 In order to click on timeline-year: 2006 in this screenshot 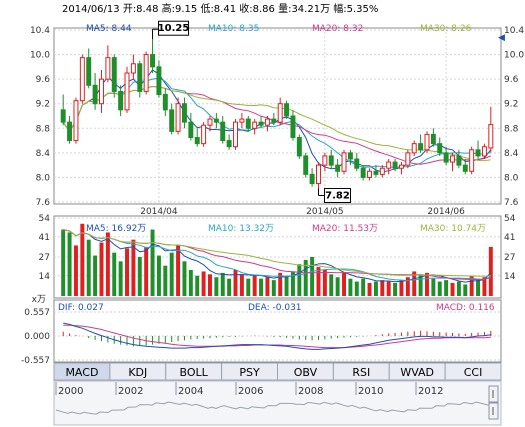, I will do `click(250, 391)`.